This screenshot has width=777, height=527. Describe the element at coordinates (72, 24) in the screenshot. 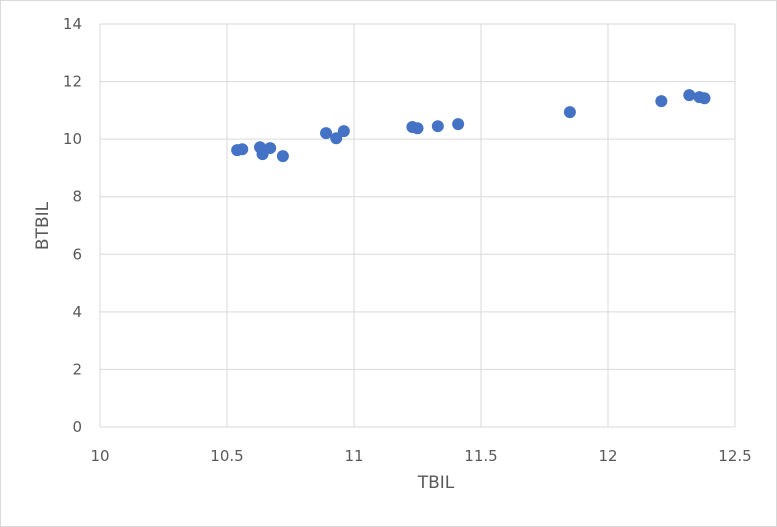

I see `y-tick-label: 14` at that location.